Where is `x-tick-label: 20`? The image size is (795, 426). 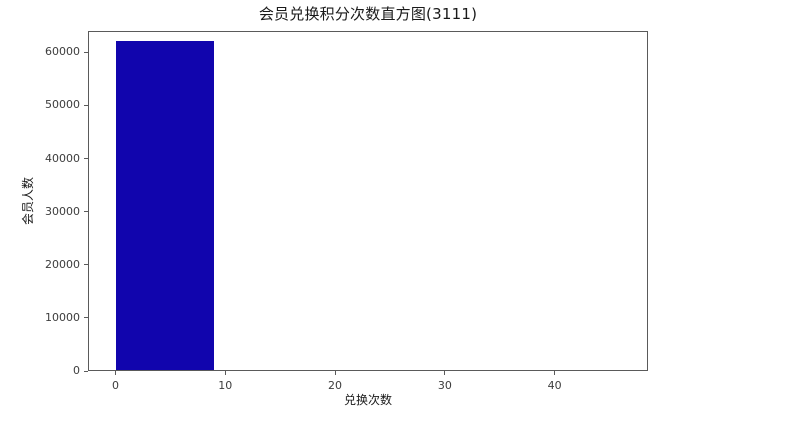
x-tick-label: 20 is located at coordinates (335, 385).